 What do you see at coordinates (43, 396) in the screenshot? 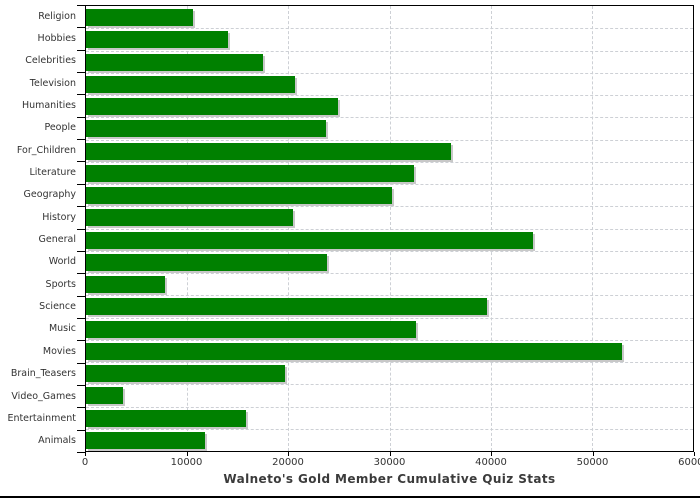
I see `category-label-video-games: Video_Games` at bounding box center [43, 396].